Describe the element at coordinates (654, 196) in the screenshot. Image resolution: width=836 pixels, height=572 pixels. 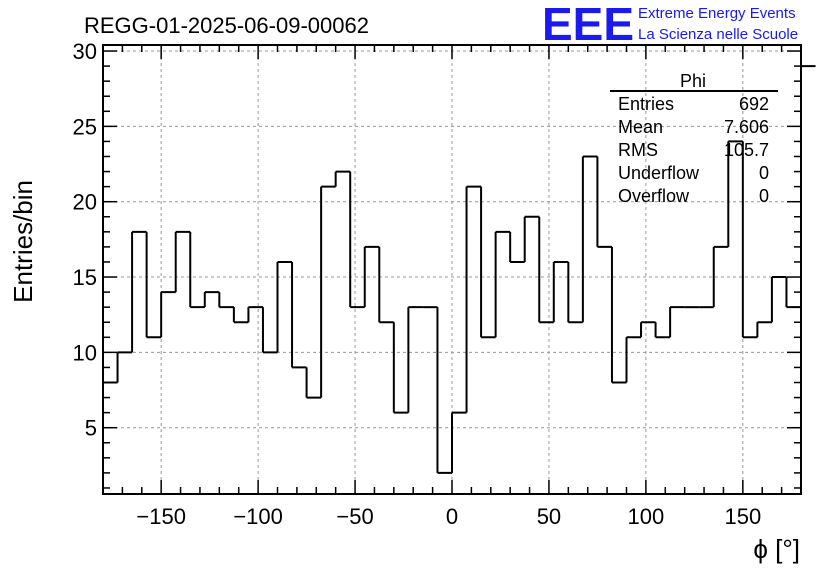
I see `stats-row-label: Overflow` at that location.